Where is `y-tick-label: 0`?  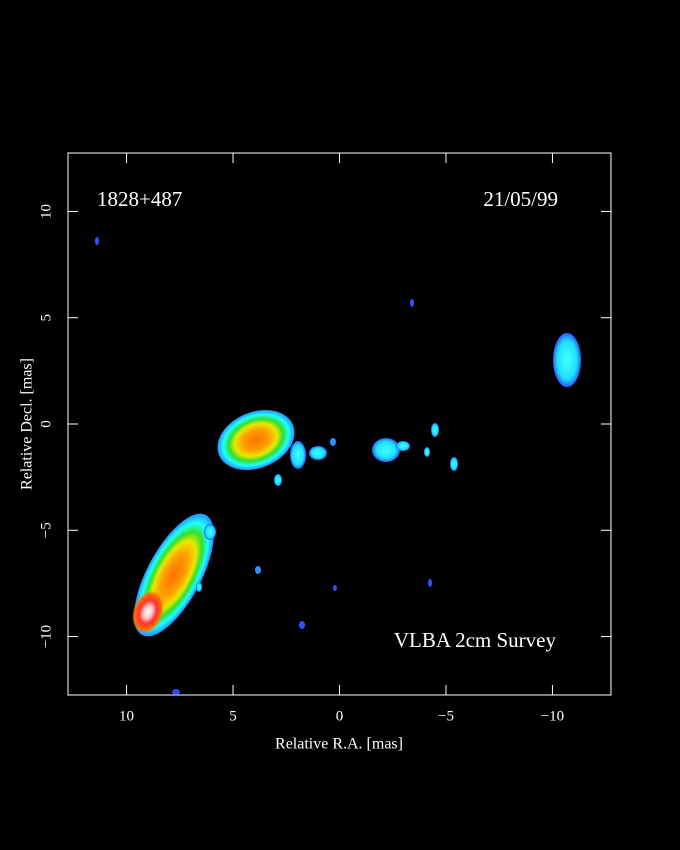 y-tick-label: 0 is located at coordinates (46, 424).